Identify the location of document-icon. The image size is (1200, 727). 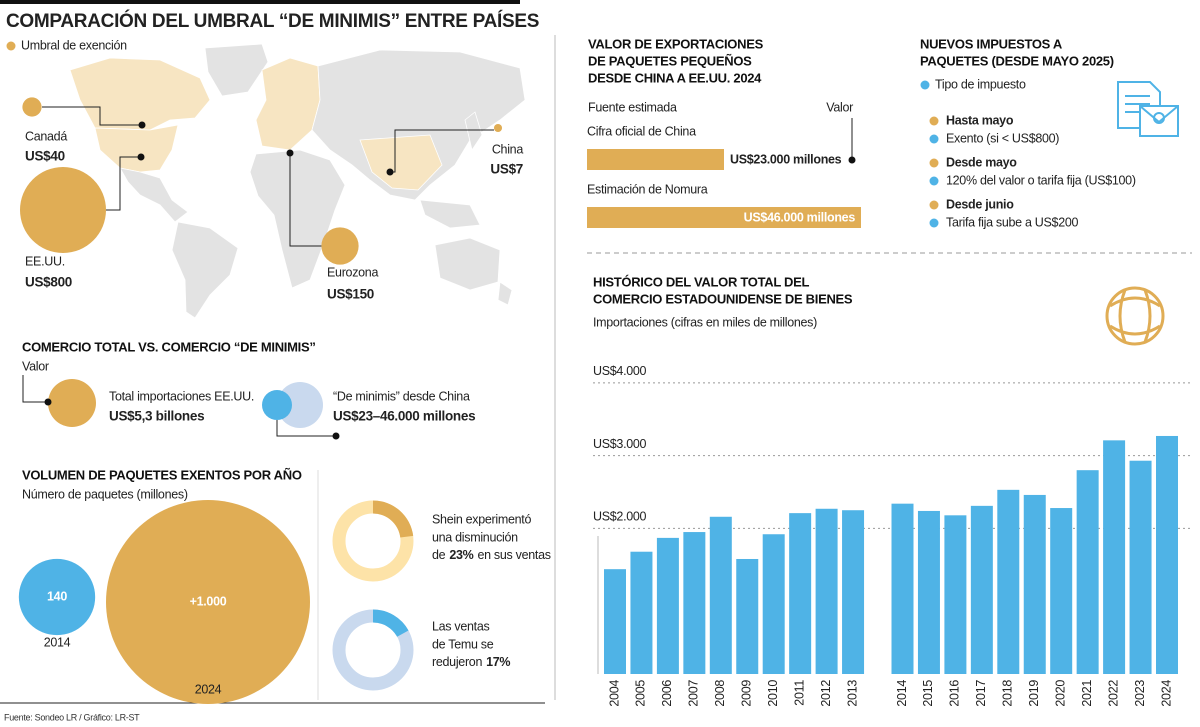
(1148, 109).